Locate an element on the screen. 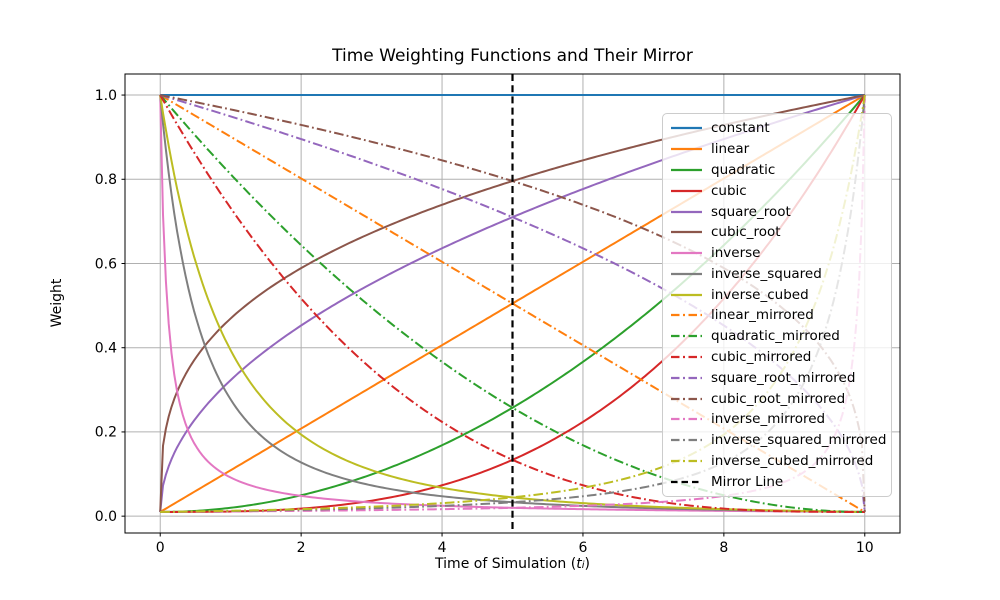 The image size is (1000, 600). legend-item-constant: constant is located at coordinates (780, 128).